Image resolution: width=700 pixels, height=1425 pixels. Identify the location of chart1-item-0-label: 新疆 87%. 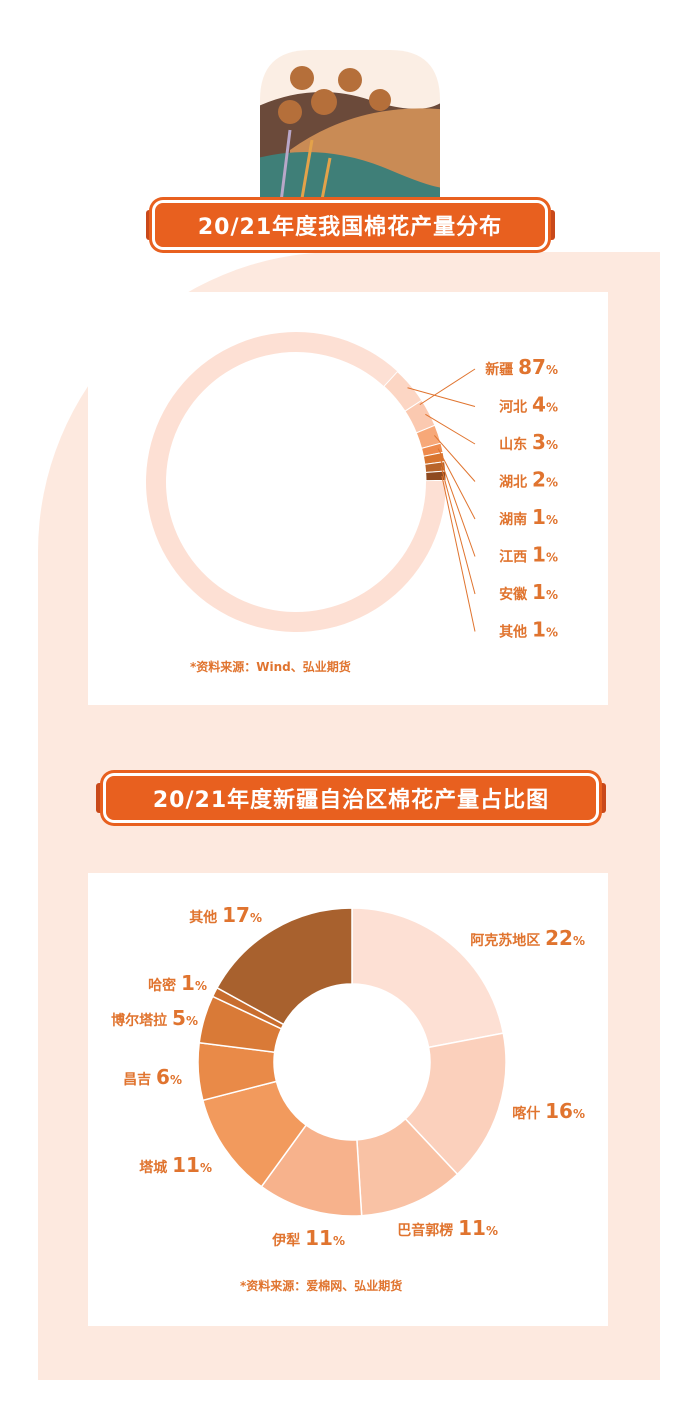
(521, 367).